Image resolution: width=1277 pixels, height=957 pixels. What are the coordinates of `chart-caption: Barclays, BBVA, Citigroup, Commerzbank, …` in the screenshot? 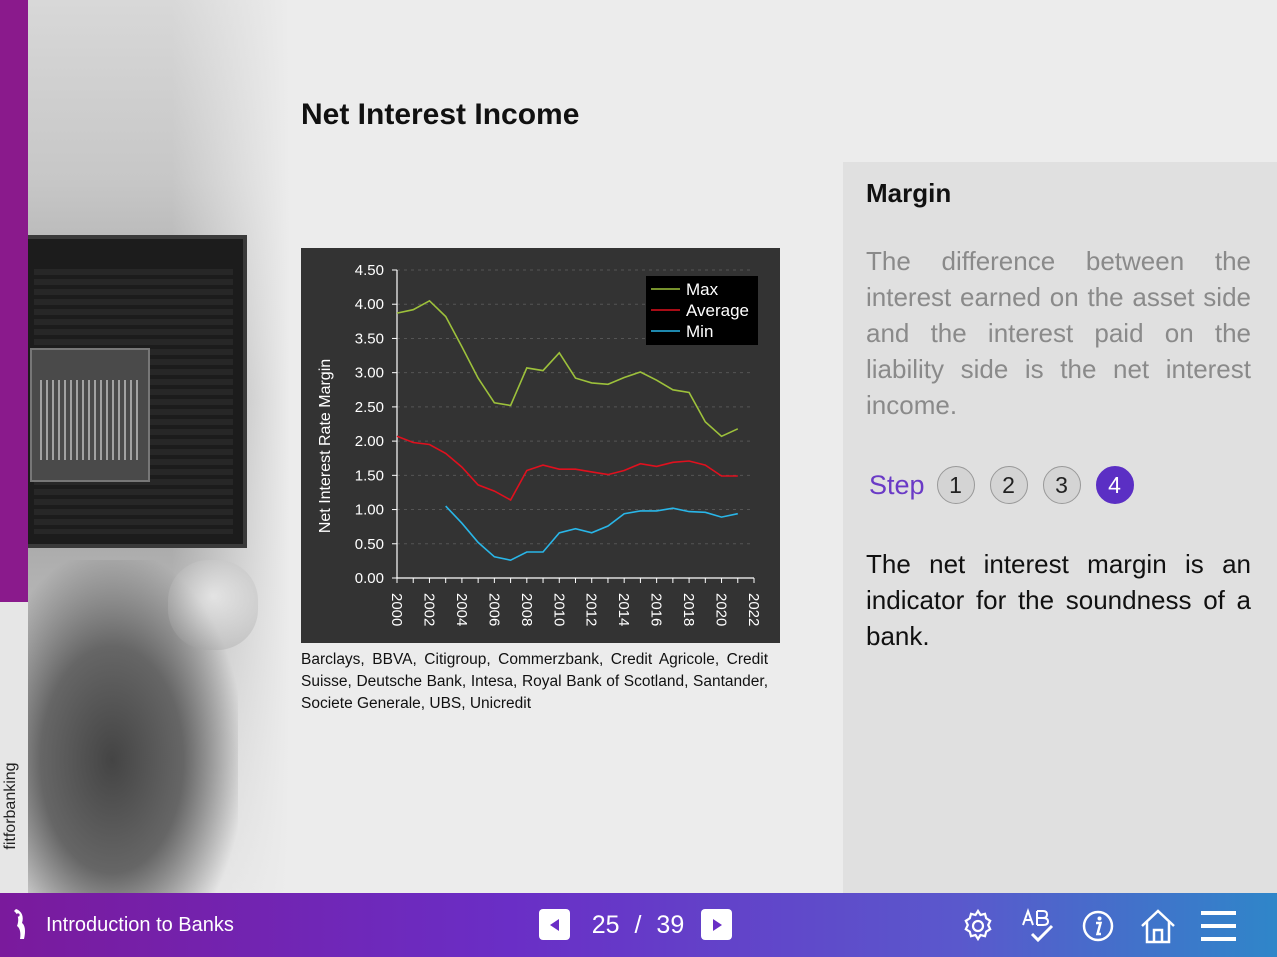 It's located at (534, 681).